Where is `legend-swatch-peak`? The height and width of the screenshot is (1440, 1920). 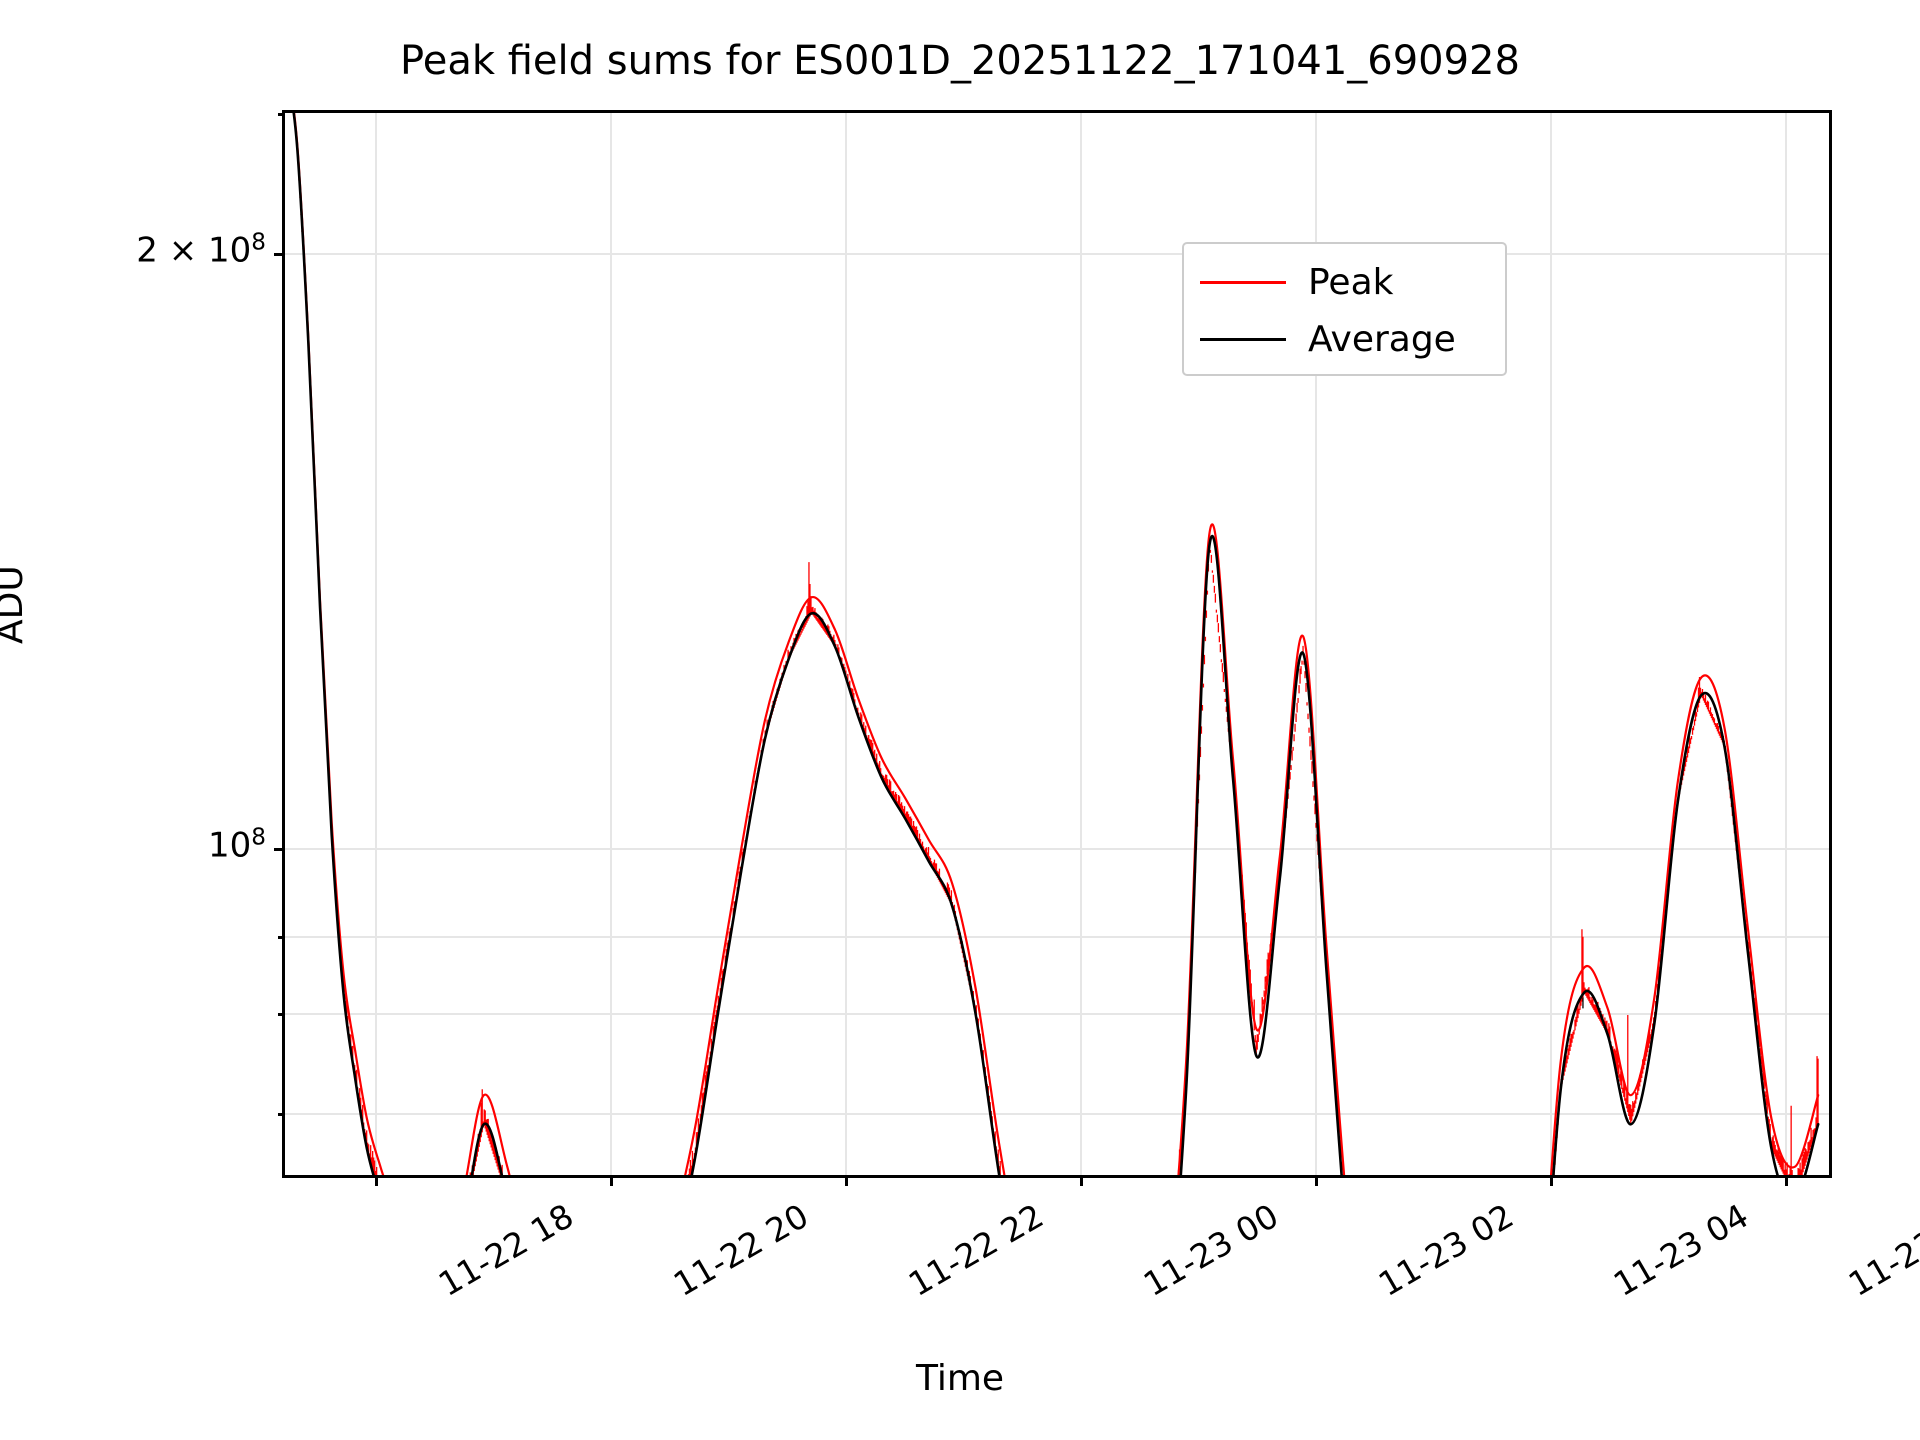 legend-swatch-peak is located at coordinates (1243, 282).